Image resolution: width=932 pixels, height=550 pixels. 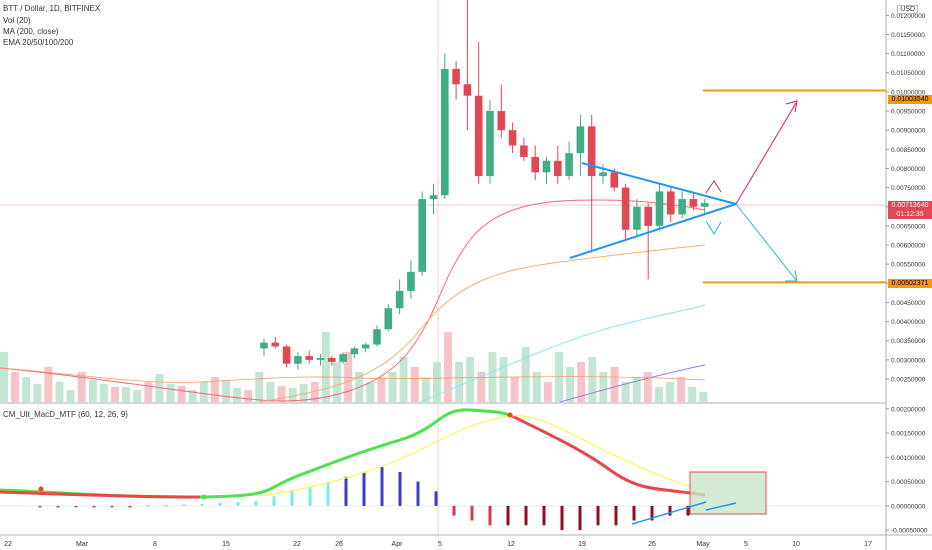 What do you see at coordinates (510, 415) in the screenshot?
I see `macd-cross-dot` at bounding box center [510, 415].